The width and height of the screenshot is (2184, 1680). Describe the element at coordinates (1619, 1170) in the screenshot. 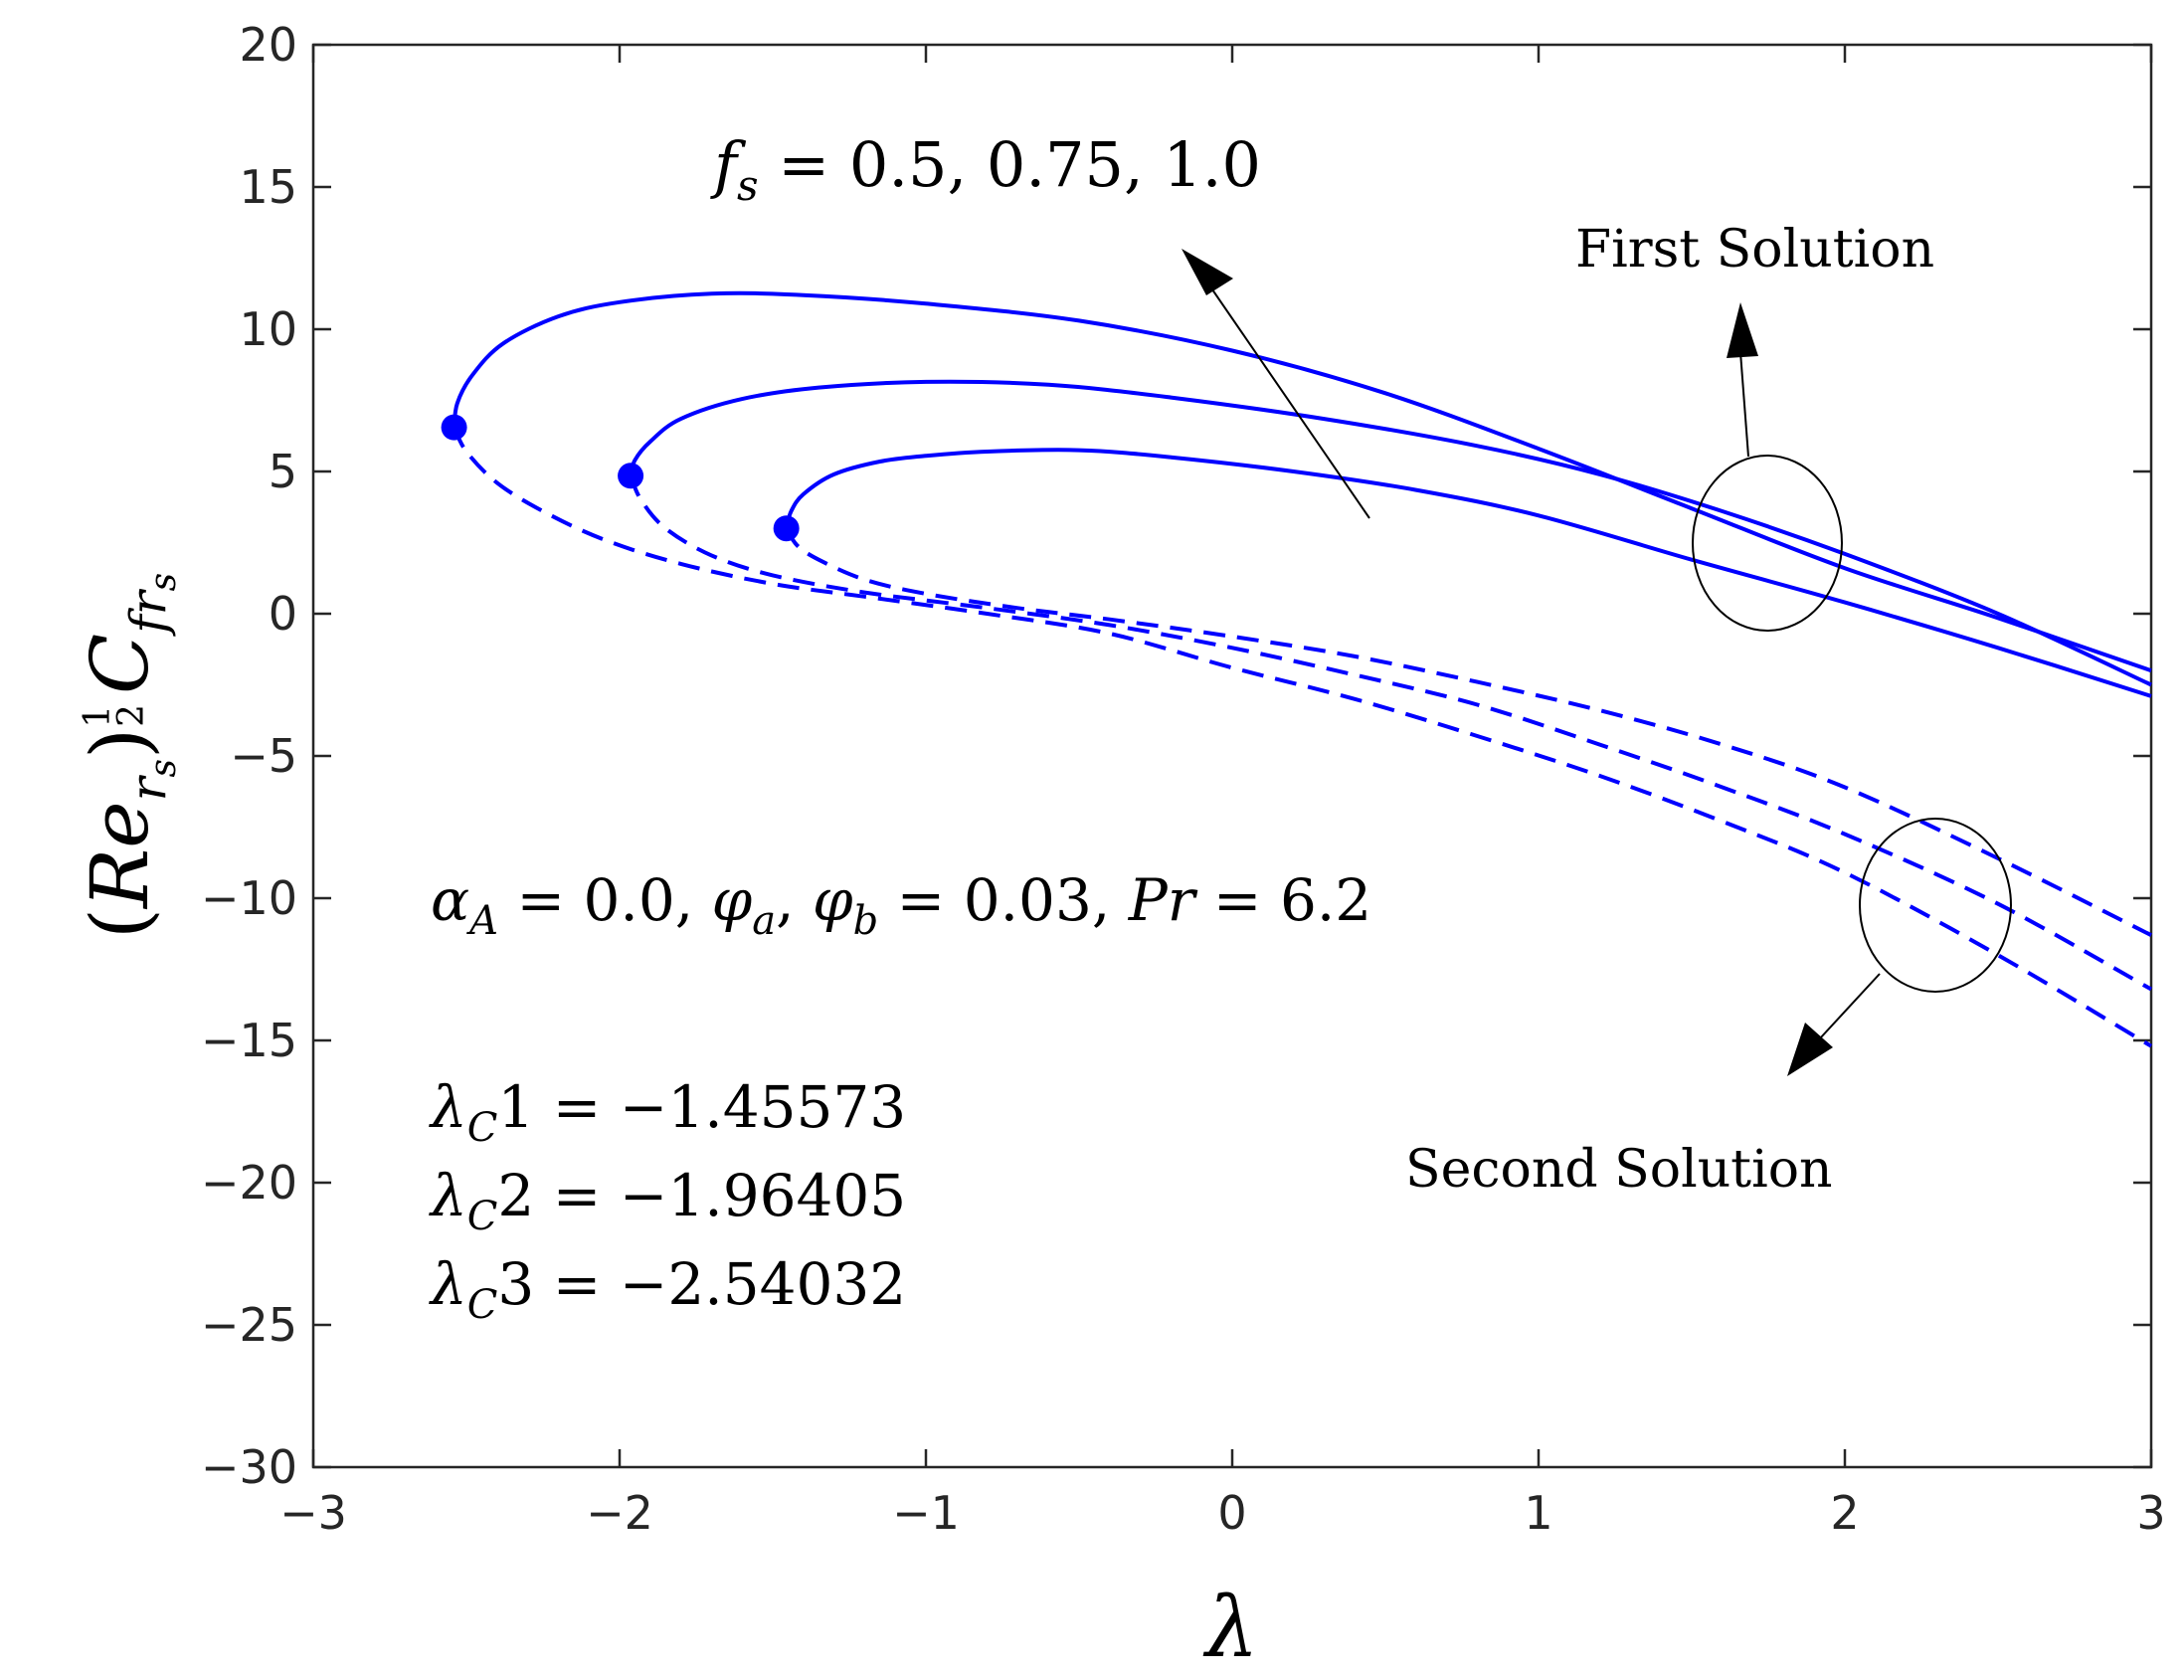

I see `second-solution-label: Second Solution` at that location.